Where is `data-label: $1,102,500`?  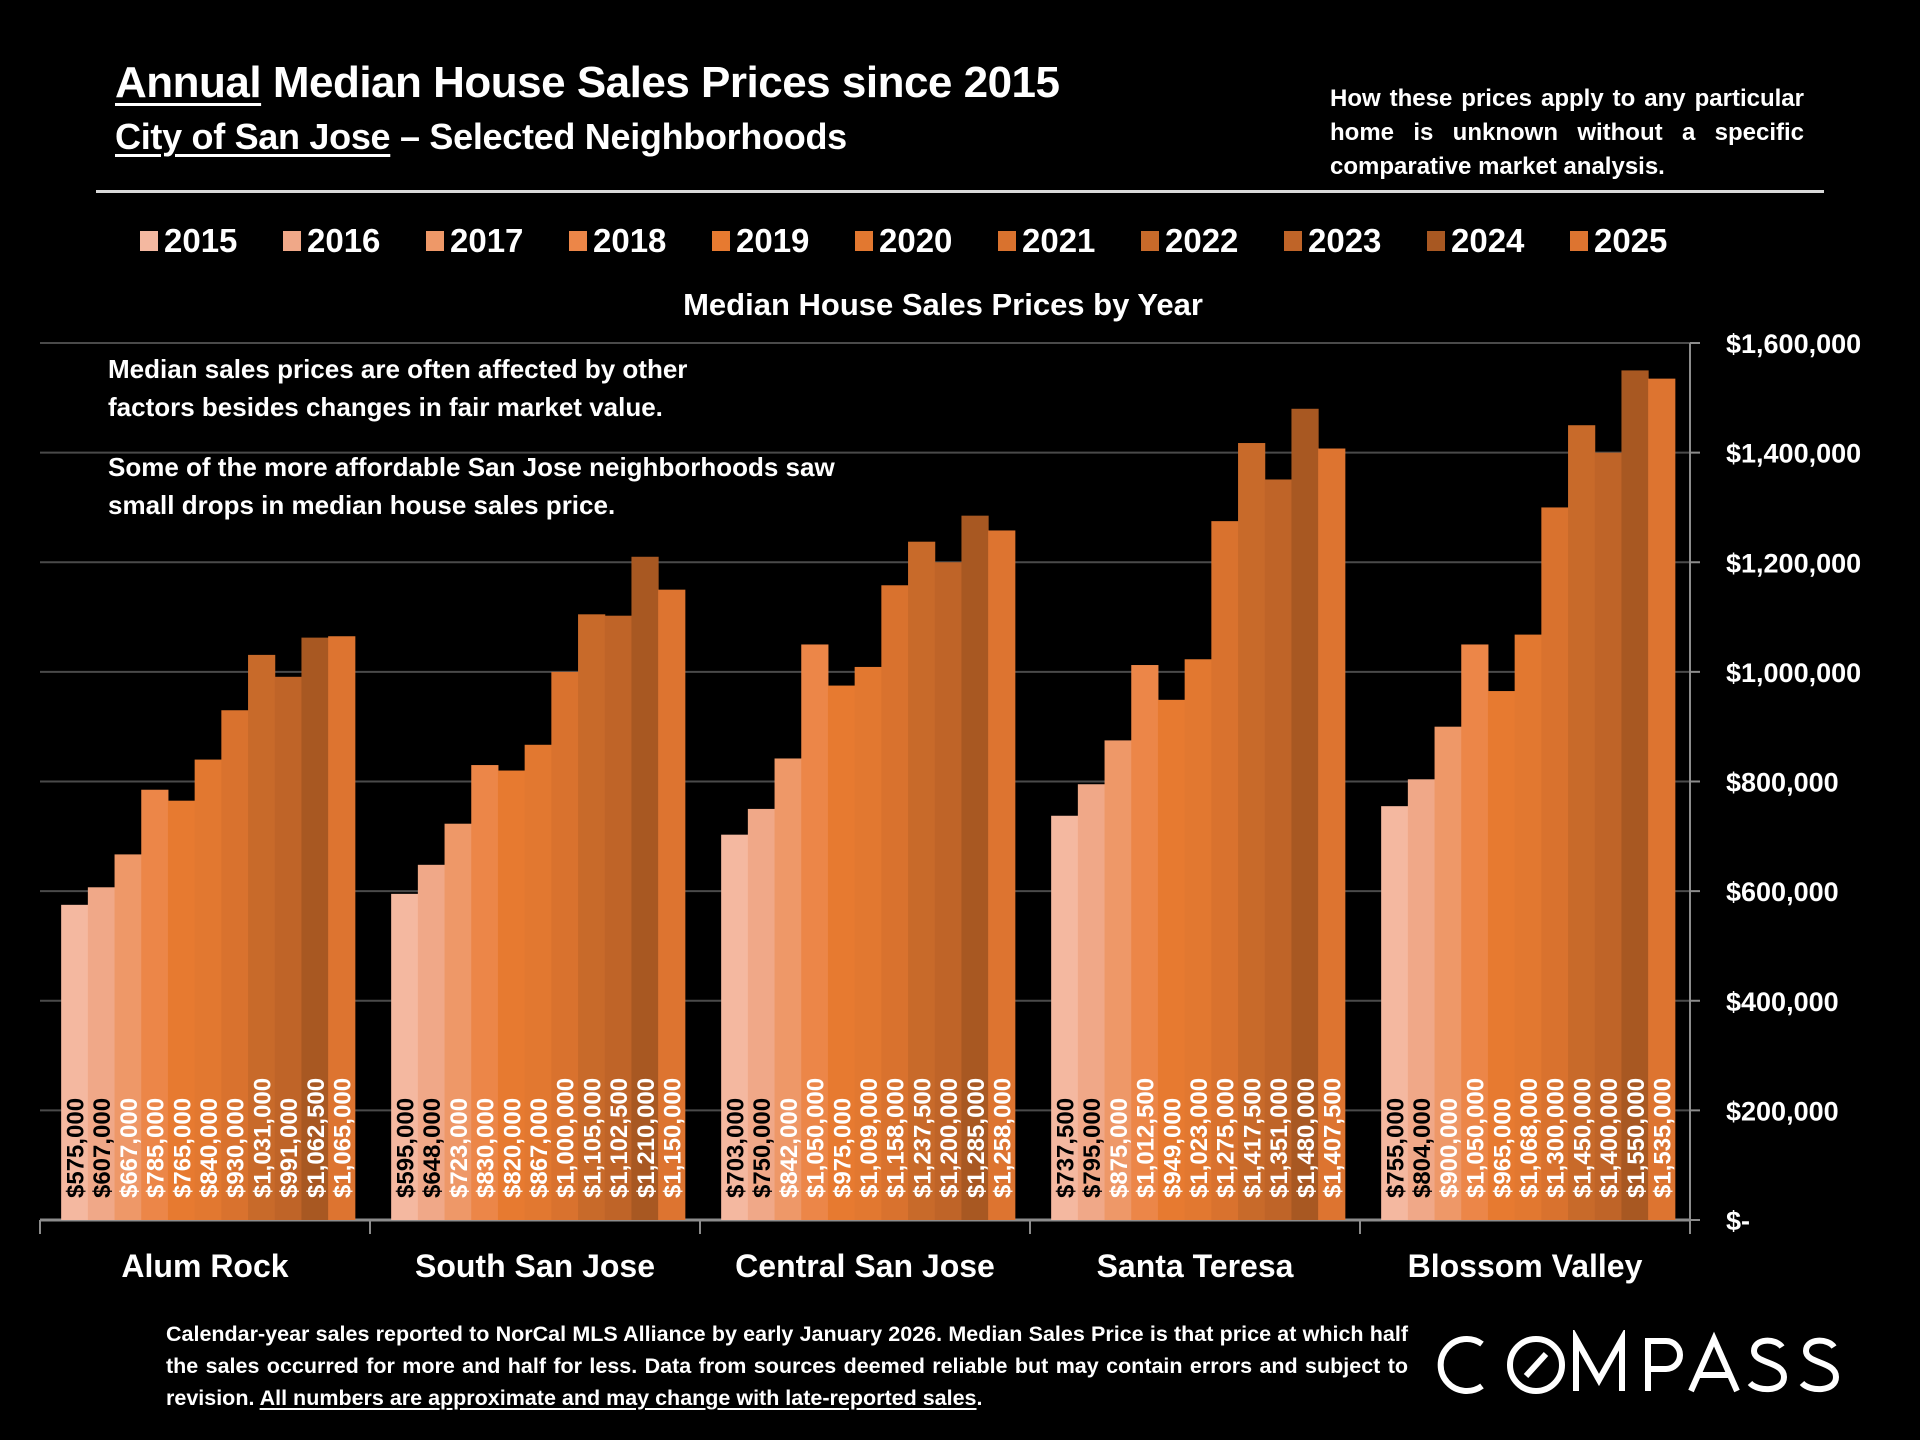
data-label: $1,102,500 is located at coordinates (619, 1138).